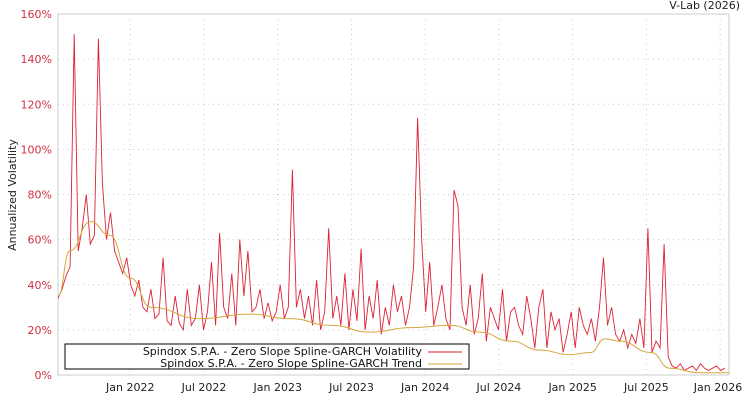  I want to click on x-tick-label: Jul 2024, so click(499, 387).